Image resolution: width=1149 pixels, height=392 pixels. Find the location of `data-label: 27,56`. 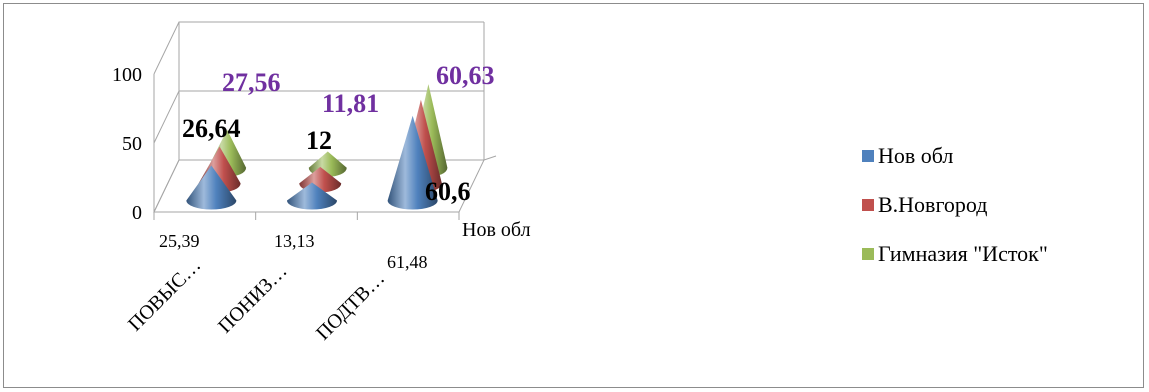

data-label: 27,56 is located at coordinates (251, 82).